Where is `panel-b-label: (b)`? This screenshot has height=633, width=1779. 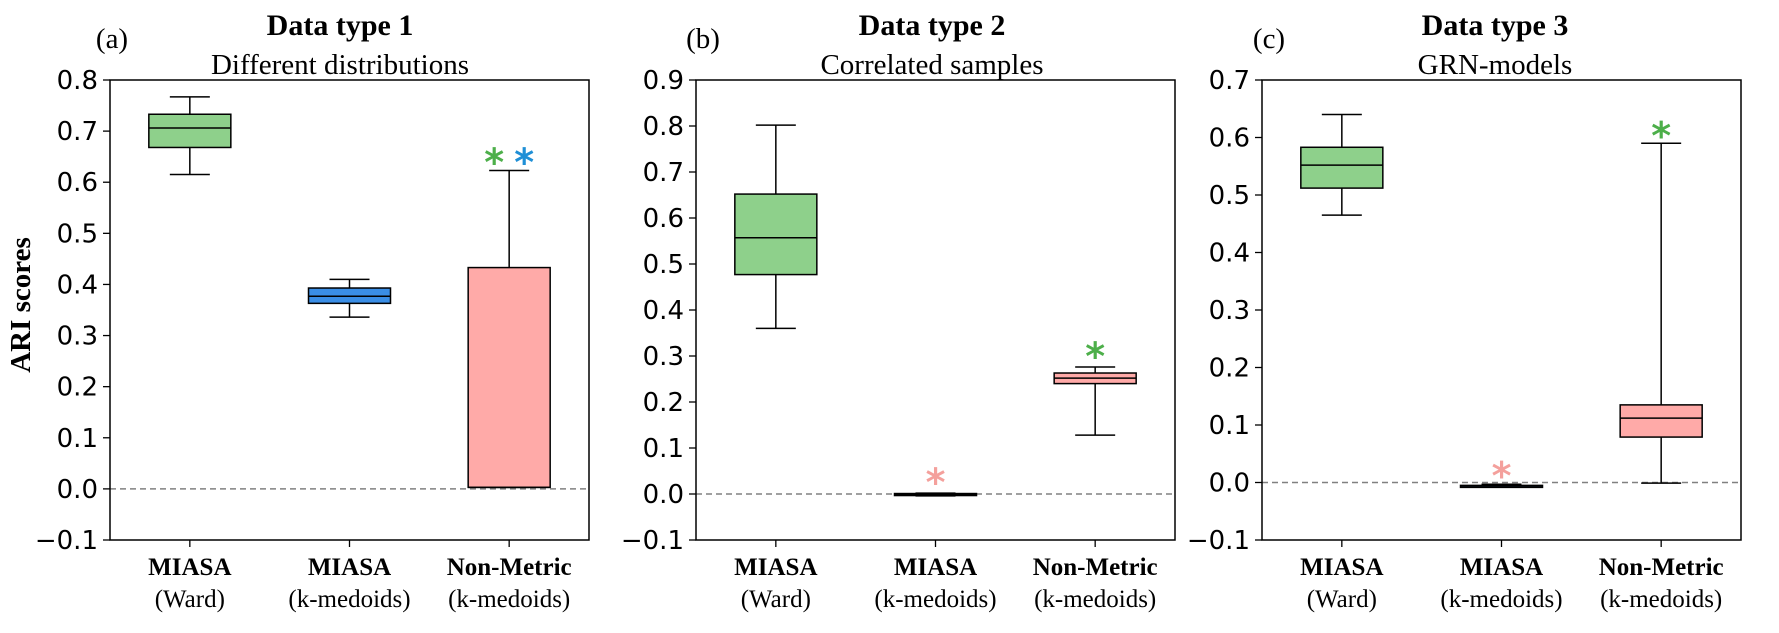 panel-b-label: (b) is located at coordinates (703, 39).